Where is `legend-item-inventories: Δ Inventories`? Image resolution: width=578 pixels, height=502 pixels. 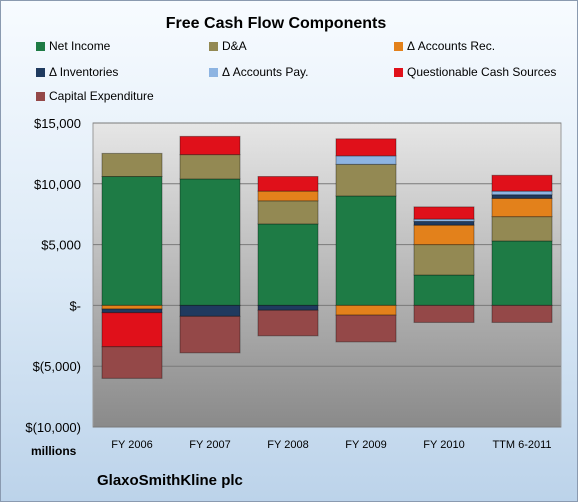 legend-item-inventories: Δ Inventories is located at coordinates (77, 72).